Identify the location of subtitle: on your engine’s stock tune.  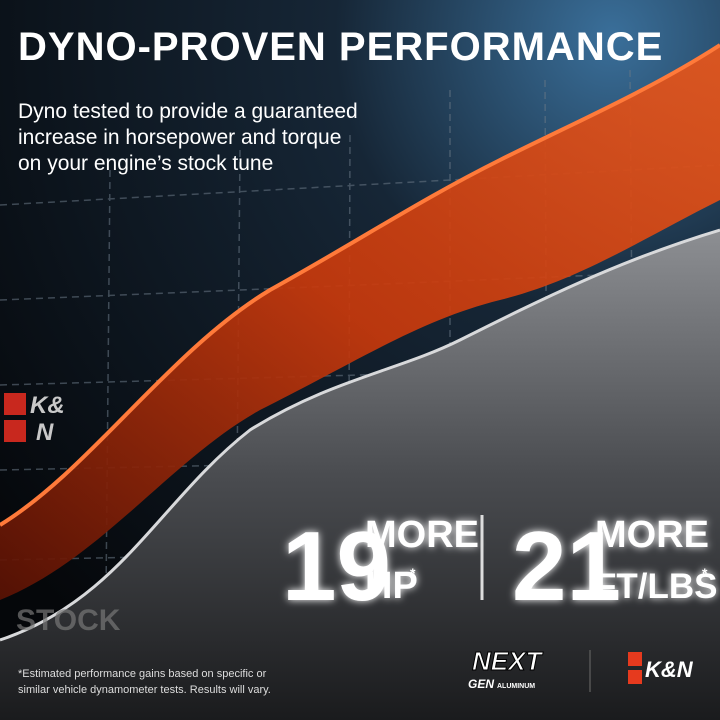
(145, 163).